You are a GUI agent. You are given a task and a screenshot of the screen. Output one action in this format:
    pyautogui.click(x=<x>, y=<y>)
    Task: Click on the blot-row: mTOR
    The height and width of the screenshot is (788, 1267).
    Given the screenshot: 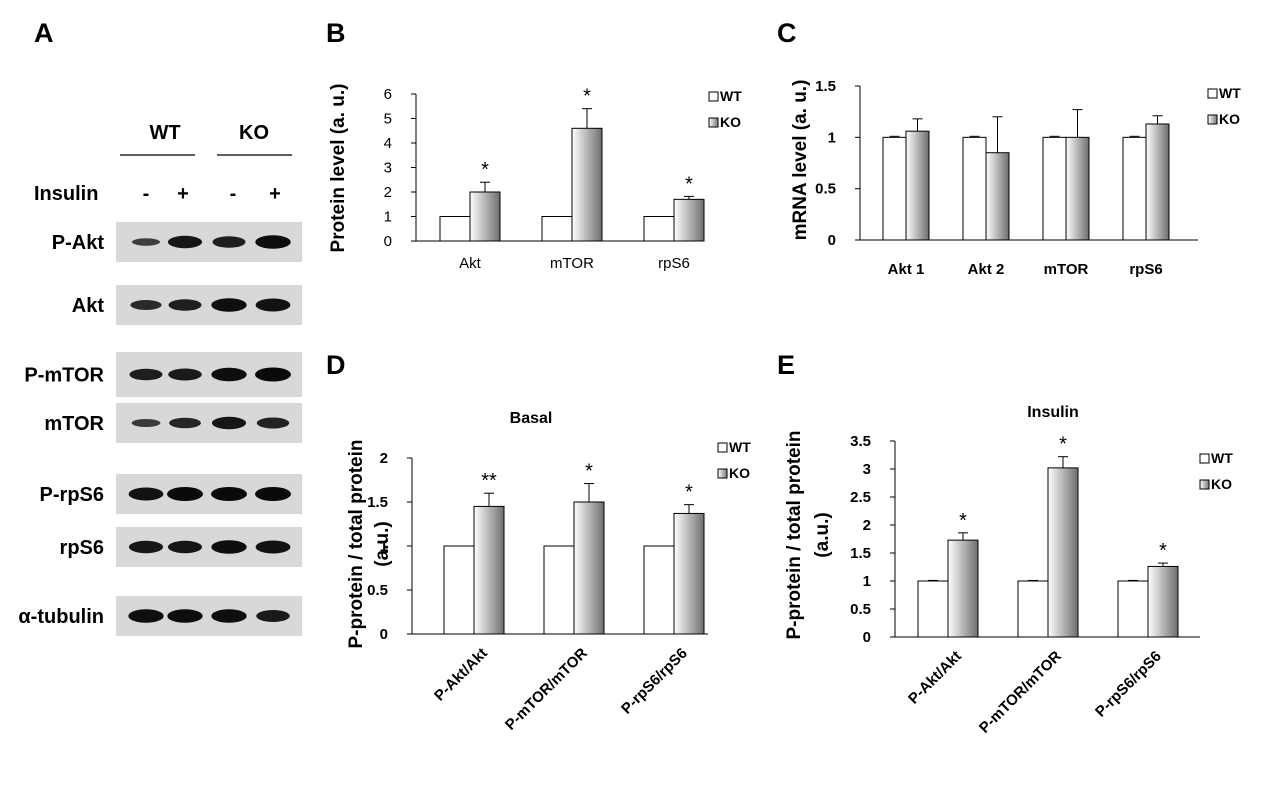 What is the action you would take?
    pyautogui.click(x=173, y=423)
    